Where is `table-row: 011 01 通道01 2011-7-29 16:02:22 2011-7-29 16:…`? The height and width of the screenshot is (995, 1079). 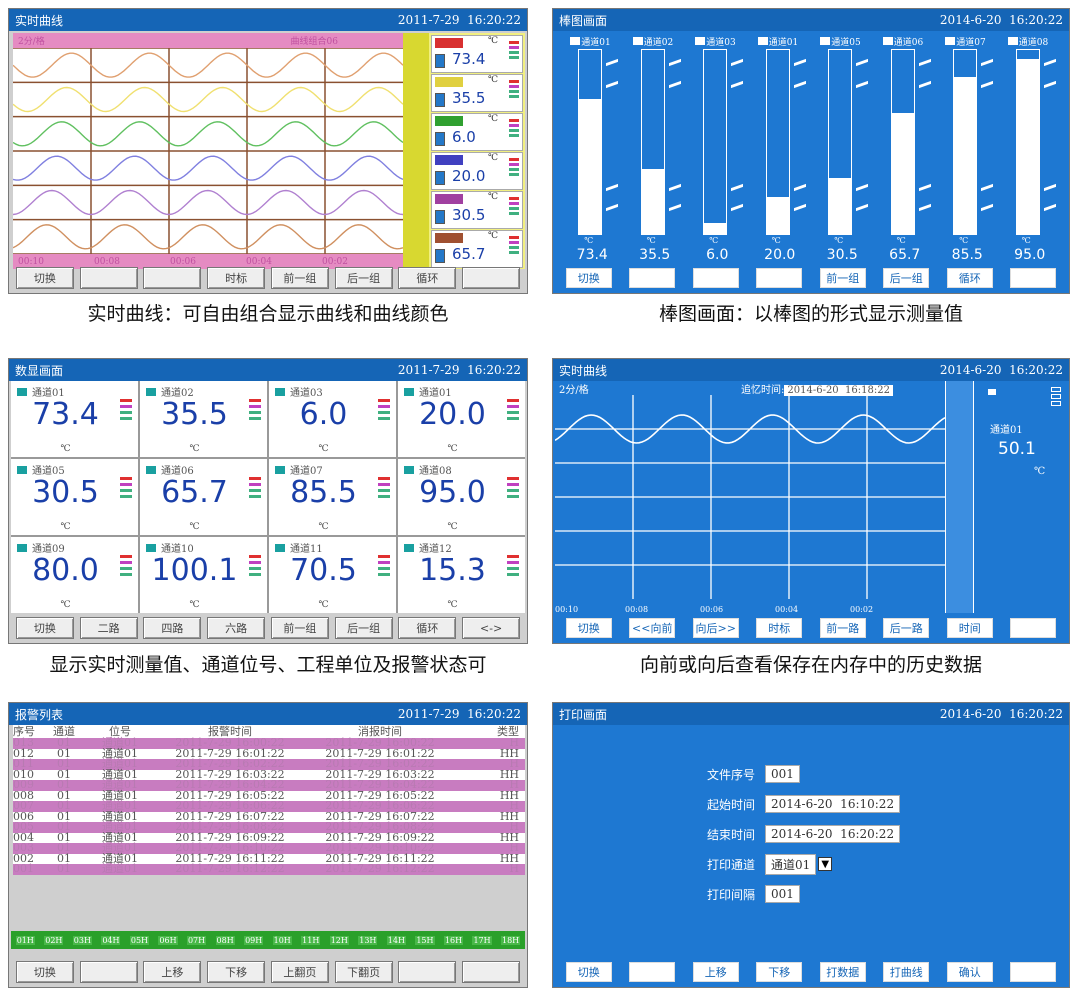 table-row: 011 01 通道01 2011-7-29 16:02:22 2011-7-29 16:… is located at coordinates (269, 764).